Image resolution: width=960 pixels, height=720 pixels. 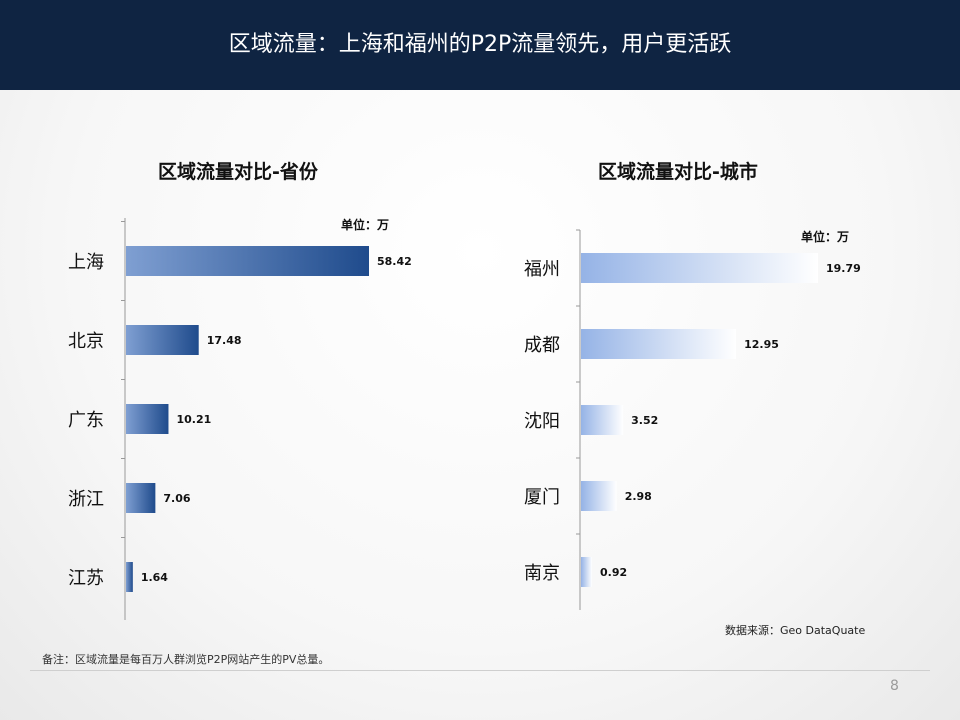 I want to click on province-value-label: 58.42, so click(x=394, y=261).